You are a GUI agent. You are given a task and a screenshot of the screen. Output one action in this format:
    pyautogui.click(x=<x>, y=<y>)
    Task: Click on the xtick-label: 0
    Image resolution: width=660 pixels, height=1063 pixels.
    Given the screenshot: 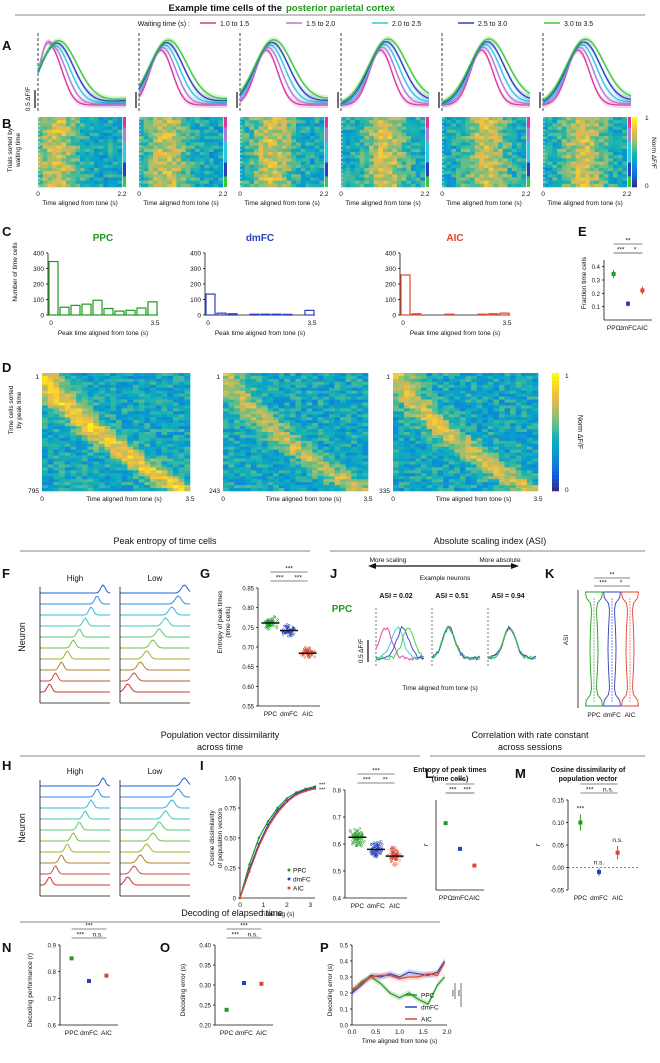 What is the action you would take?
    pyautogui.click(x=51, y=323)
    